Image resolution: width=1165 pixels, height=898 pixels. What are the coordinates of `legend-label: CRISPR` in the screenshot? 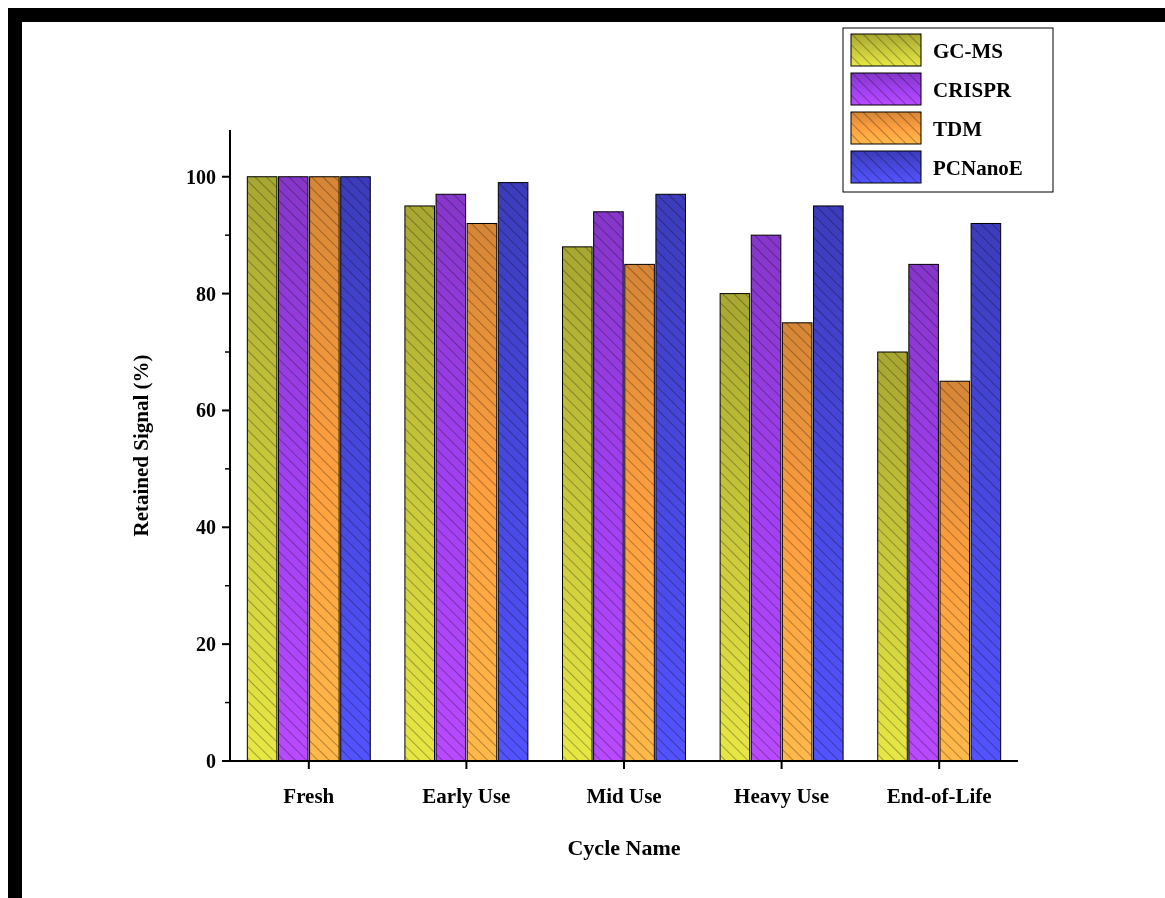 It's located at (973, 90).